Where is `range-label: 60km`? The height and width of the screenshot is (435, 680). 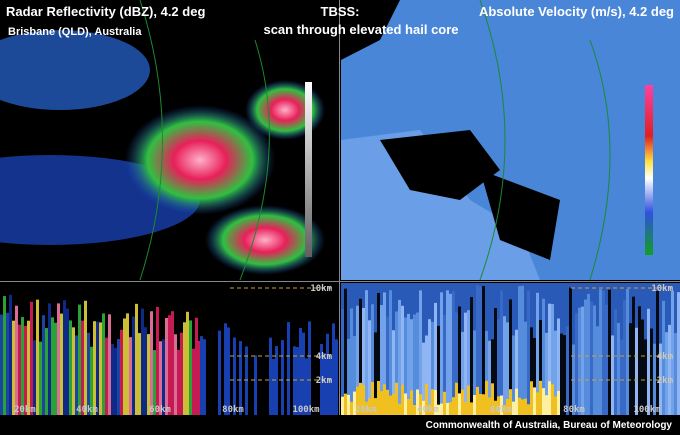
range-label: 60km is located at coordinates (501, 410).